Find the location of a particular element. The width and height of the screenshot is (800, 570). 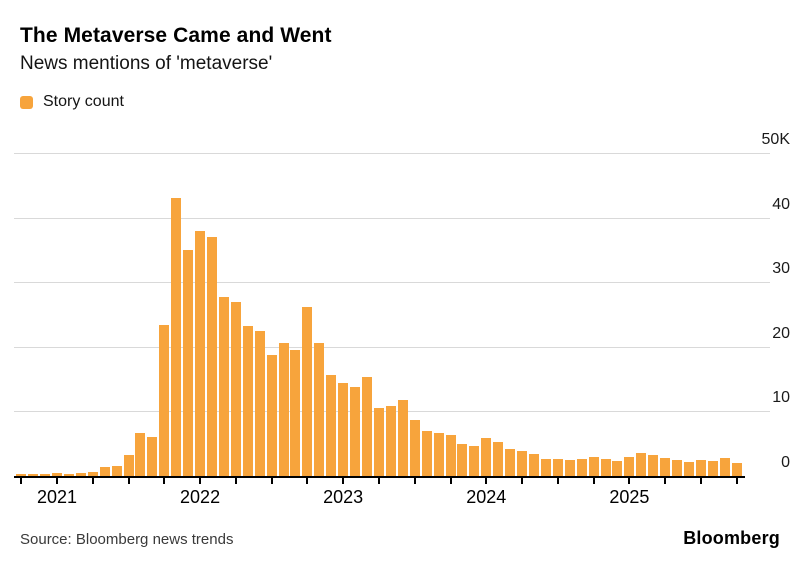

x-axis-year-label-2025: 2025 is located at coordinates (629, 497).